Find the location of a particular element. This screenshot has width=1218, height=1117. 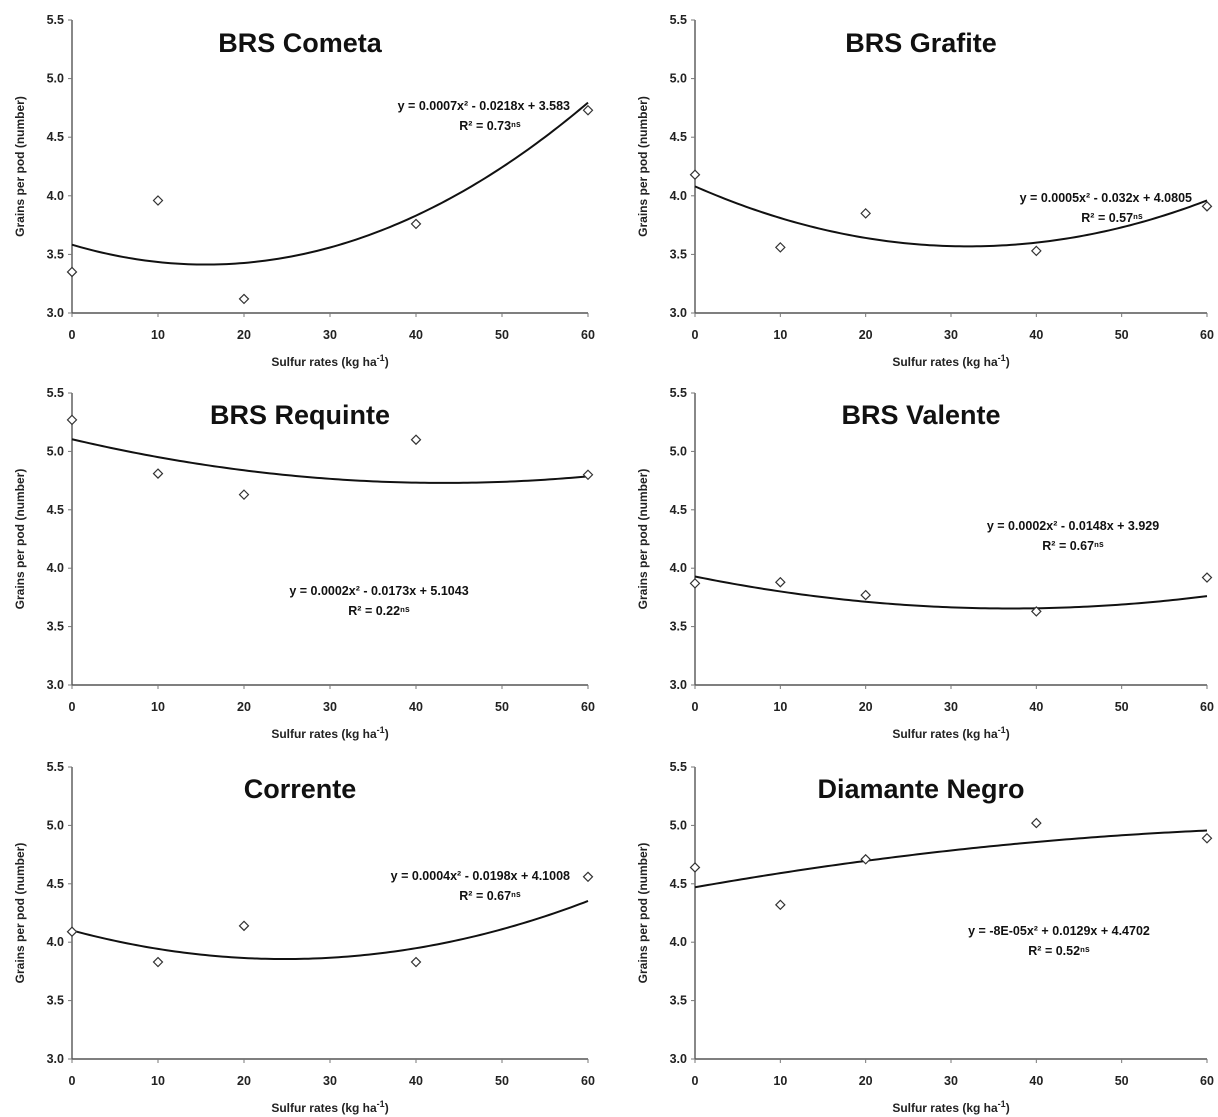

r-squared-label: R² = 0.22ⁿˢ is located at coordinates (379, 611).